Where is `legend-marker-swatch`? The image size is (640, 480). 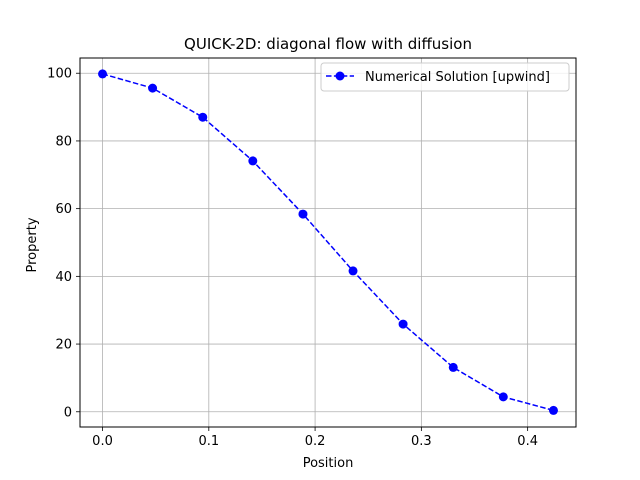
legend-marker-swatch is located at coordinates (340, 76).